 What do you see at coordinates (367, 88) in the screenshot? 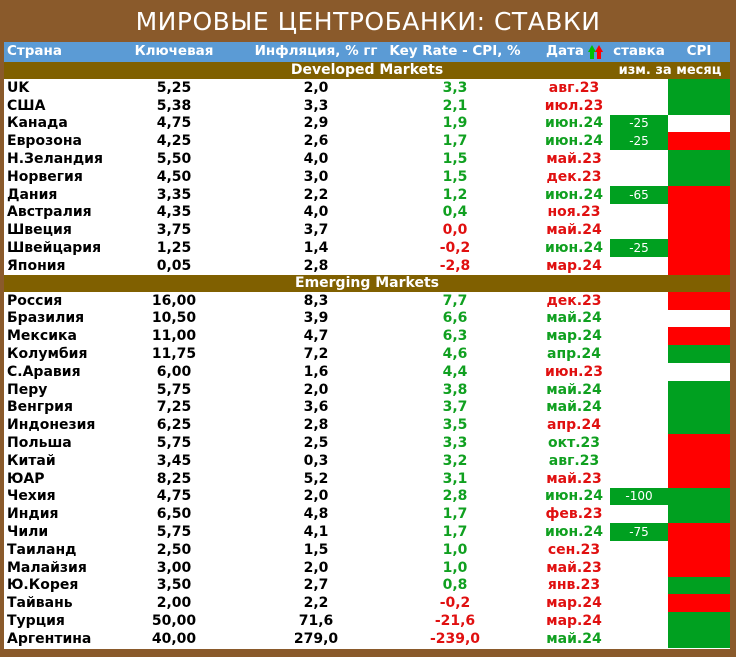
I see `table-row: UK 5,25 2,0 3,3 авг.23` at bounding box center [367, 88].